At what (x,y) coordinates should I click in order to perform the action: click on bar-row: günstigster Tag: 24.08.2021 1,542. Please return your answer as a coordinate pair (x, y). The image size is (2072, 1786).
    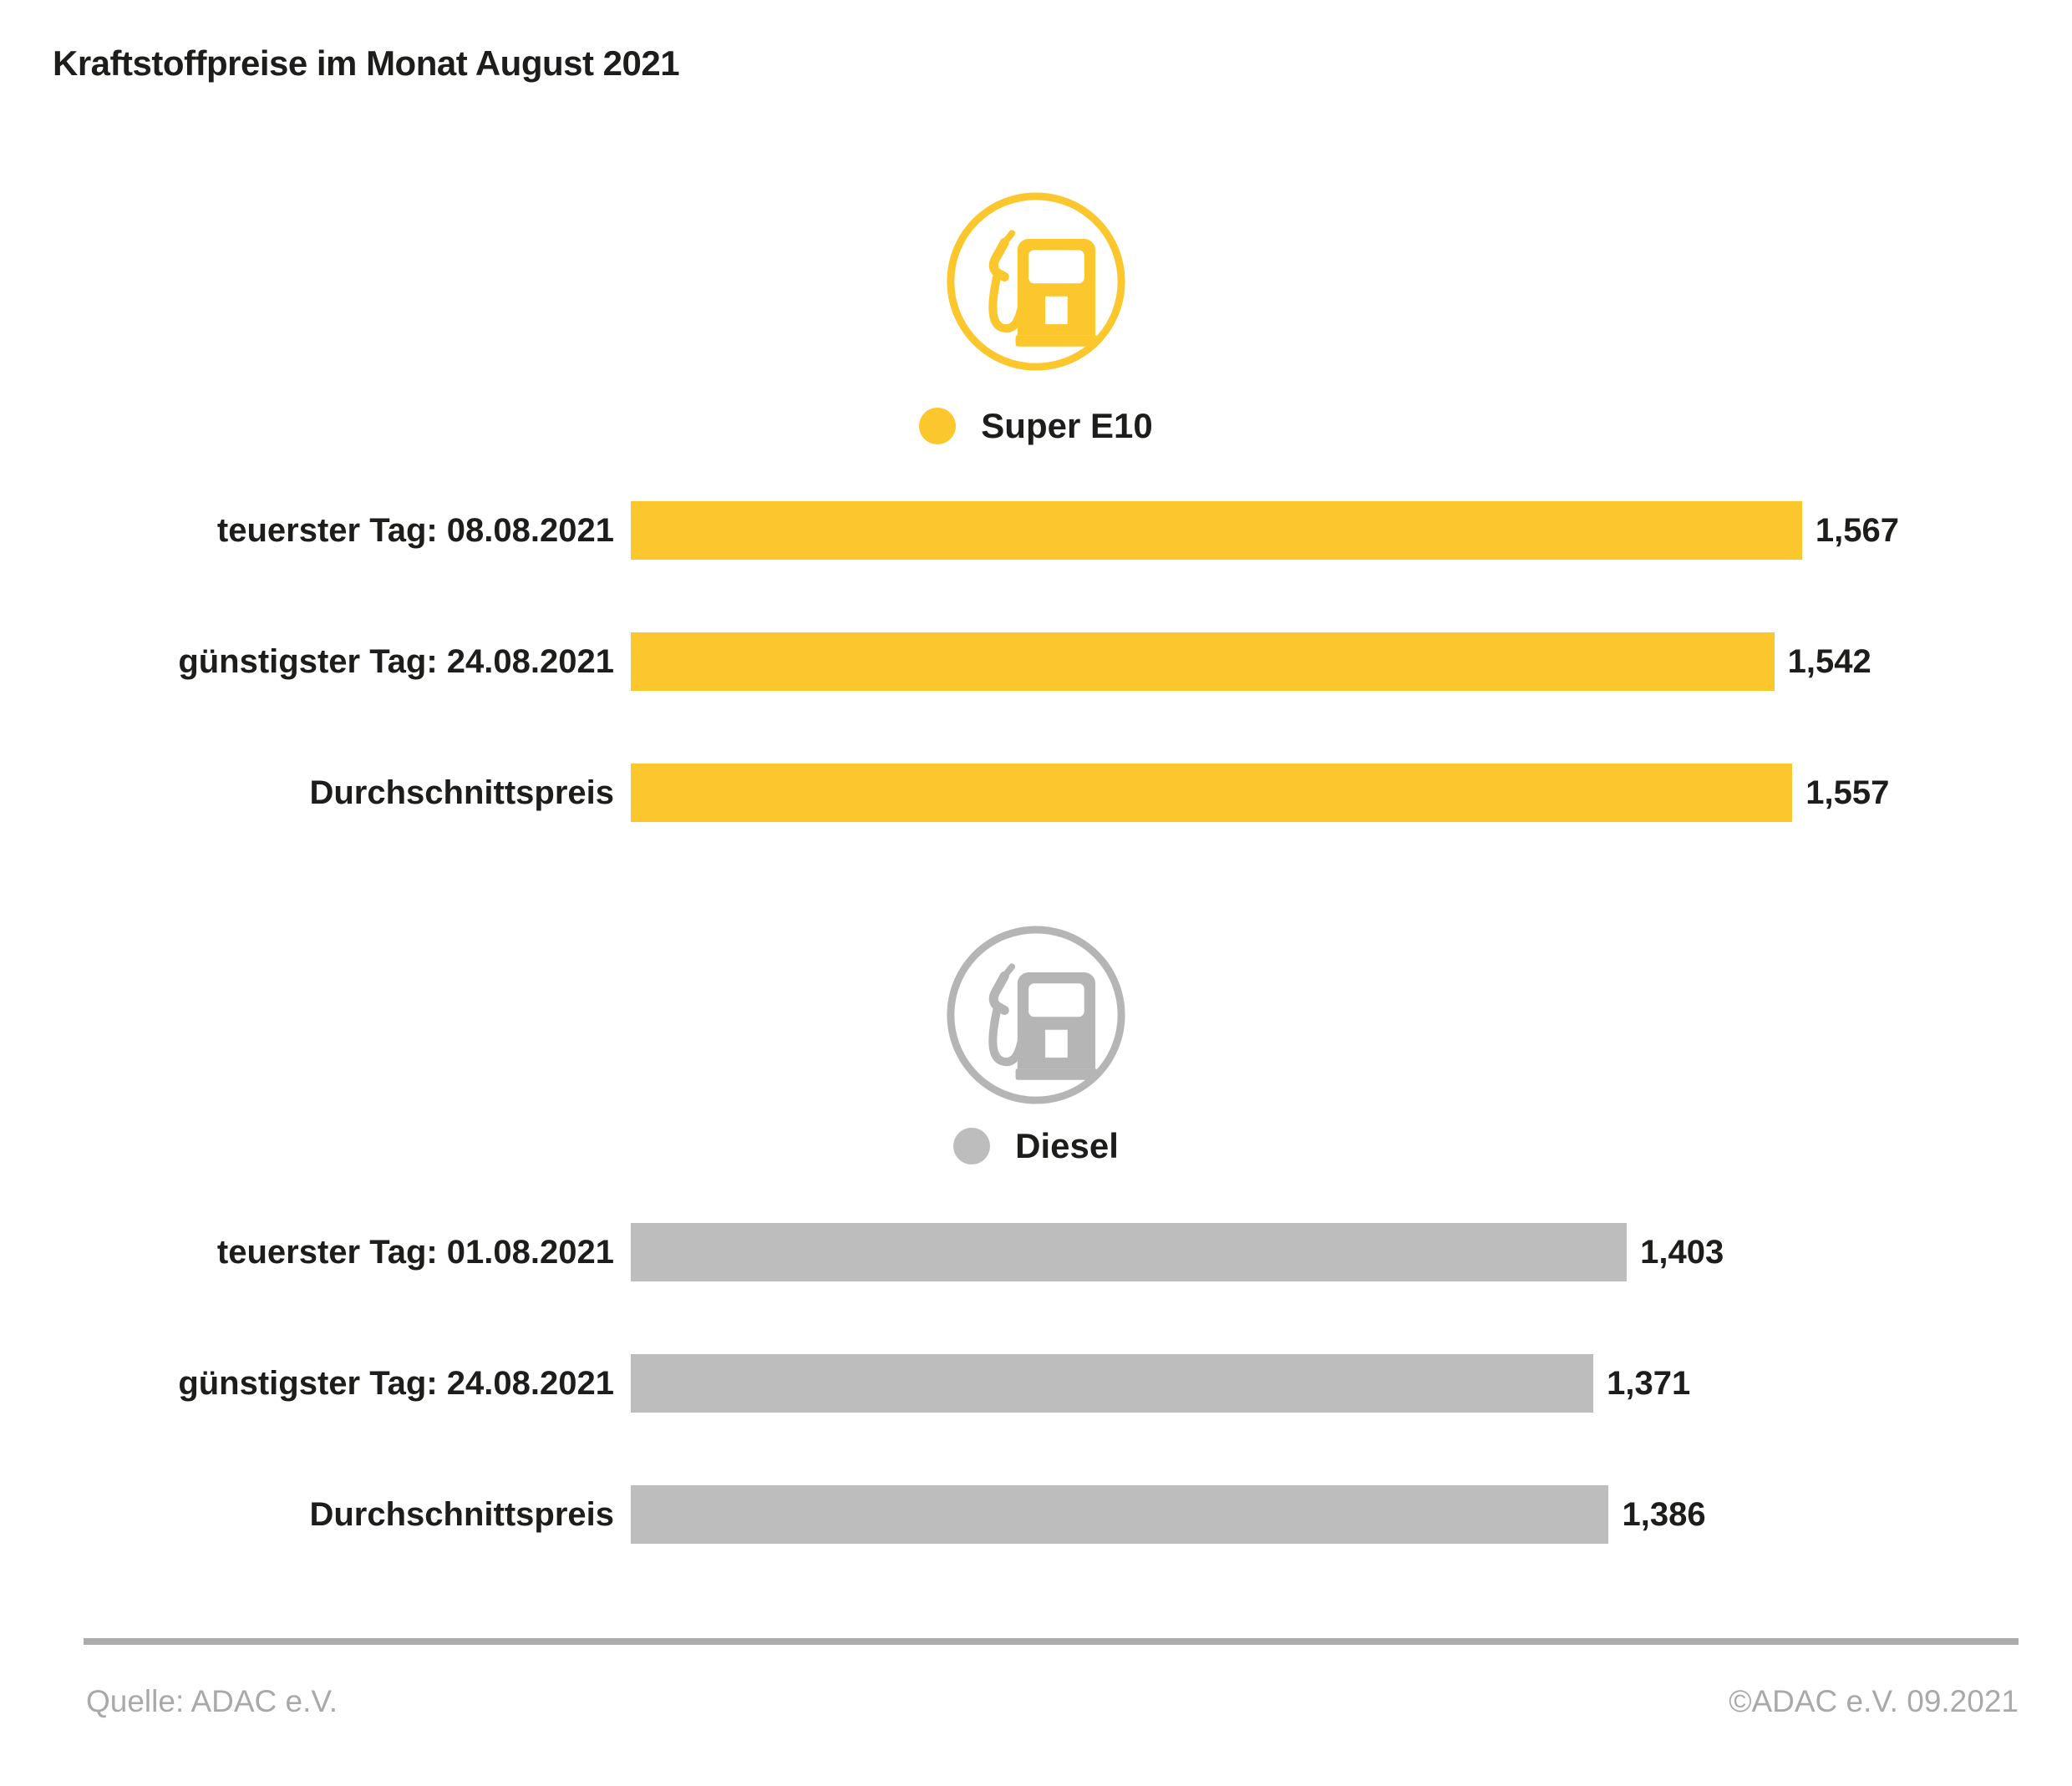
    Looking at the image, I should click on (1037, 661).